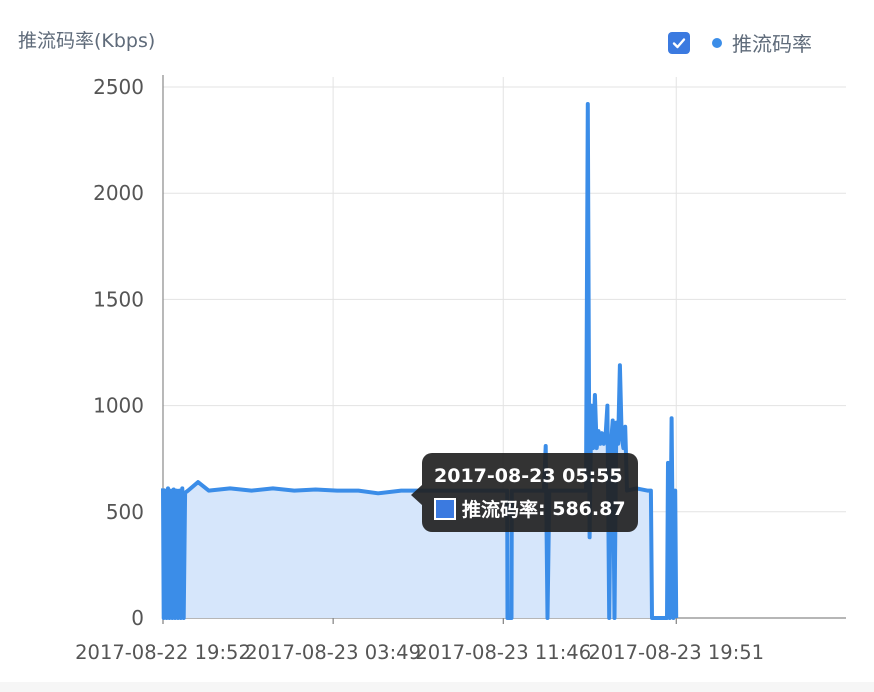 The height and width of the screenshot is (692, 874). I want to click on tooltip-value: : 586.87, so click(582, 508).